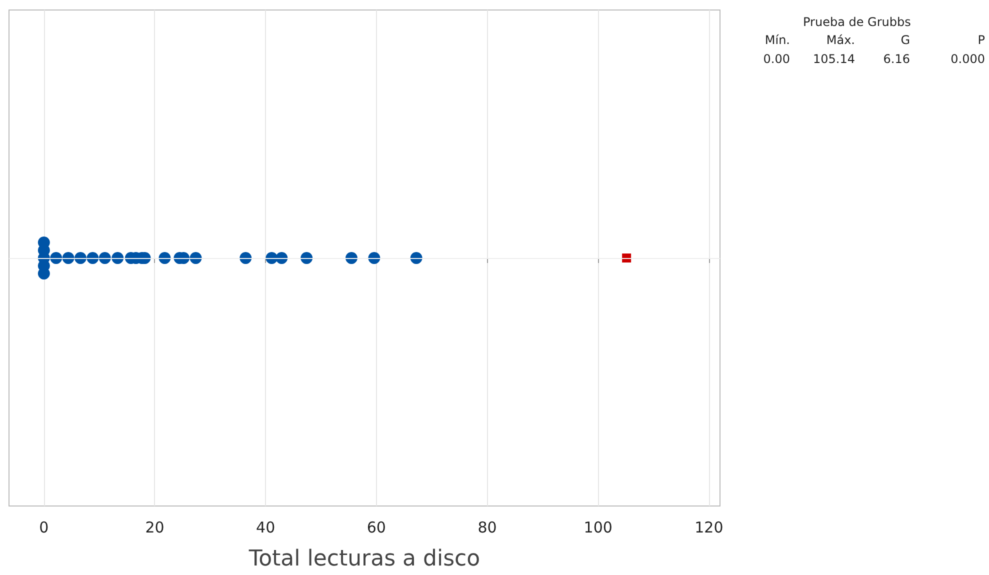  Describe the element at coordinates (981, 40) in the screenshot. I see `text: P` at that location.